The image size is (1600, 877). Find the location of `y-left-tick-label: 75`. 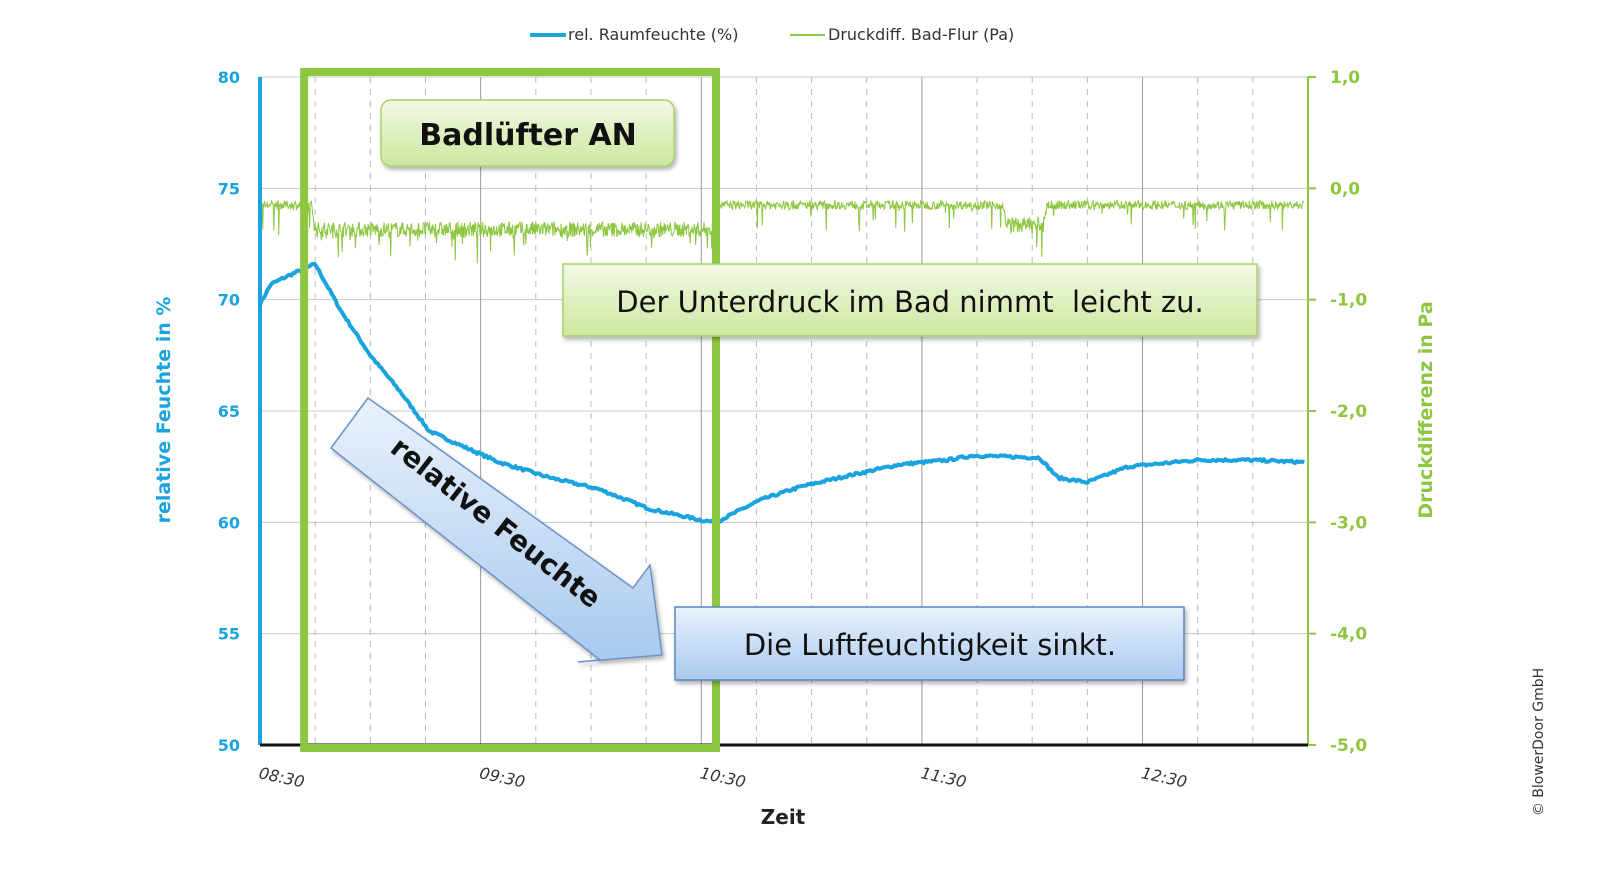

y-left-tick-label: 75 is located at coordinates (229, 188).